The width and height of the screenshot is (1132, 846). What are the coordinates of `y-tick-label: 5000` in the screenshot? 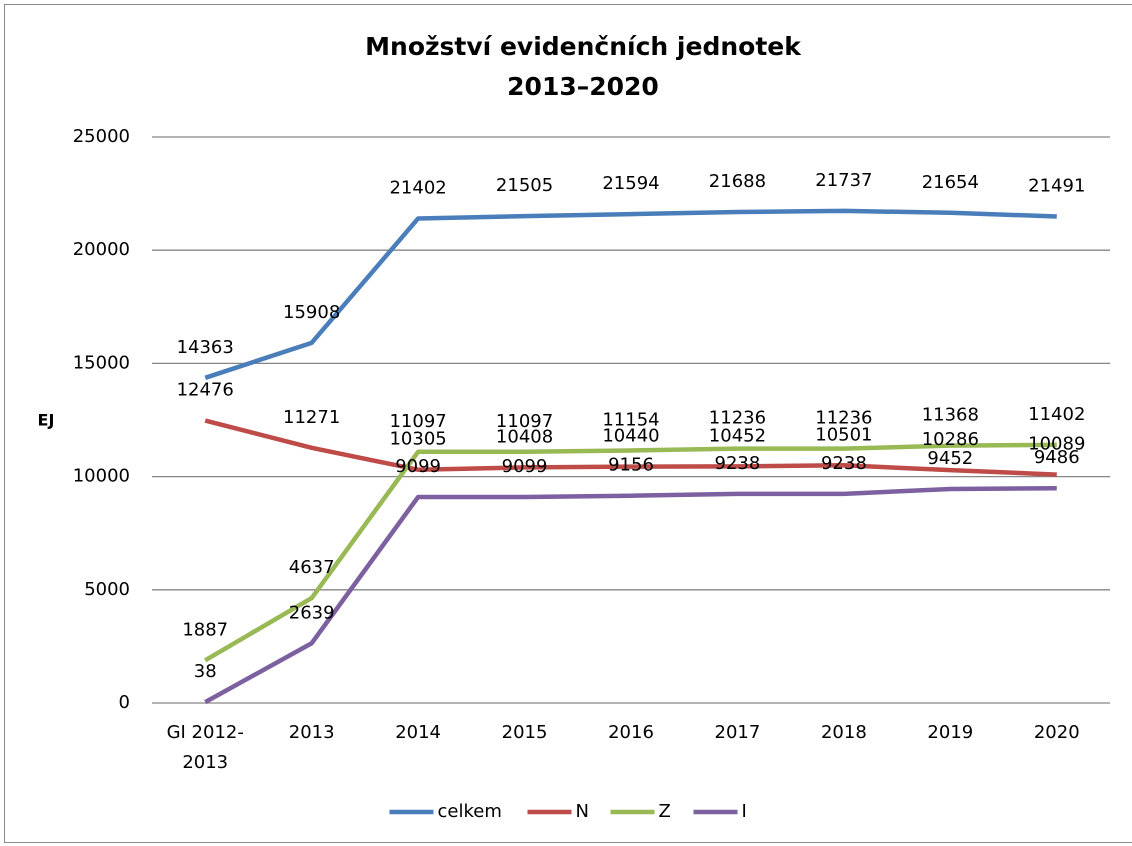 It's located at (107, 589).